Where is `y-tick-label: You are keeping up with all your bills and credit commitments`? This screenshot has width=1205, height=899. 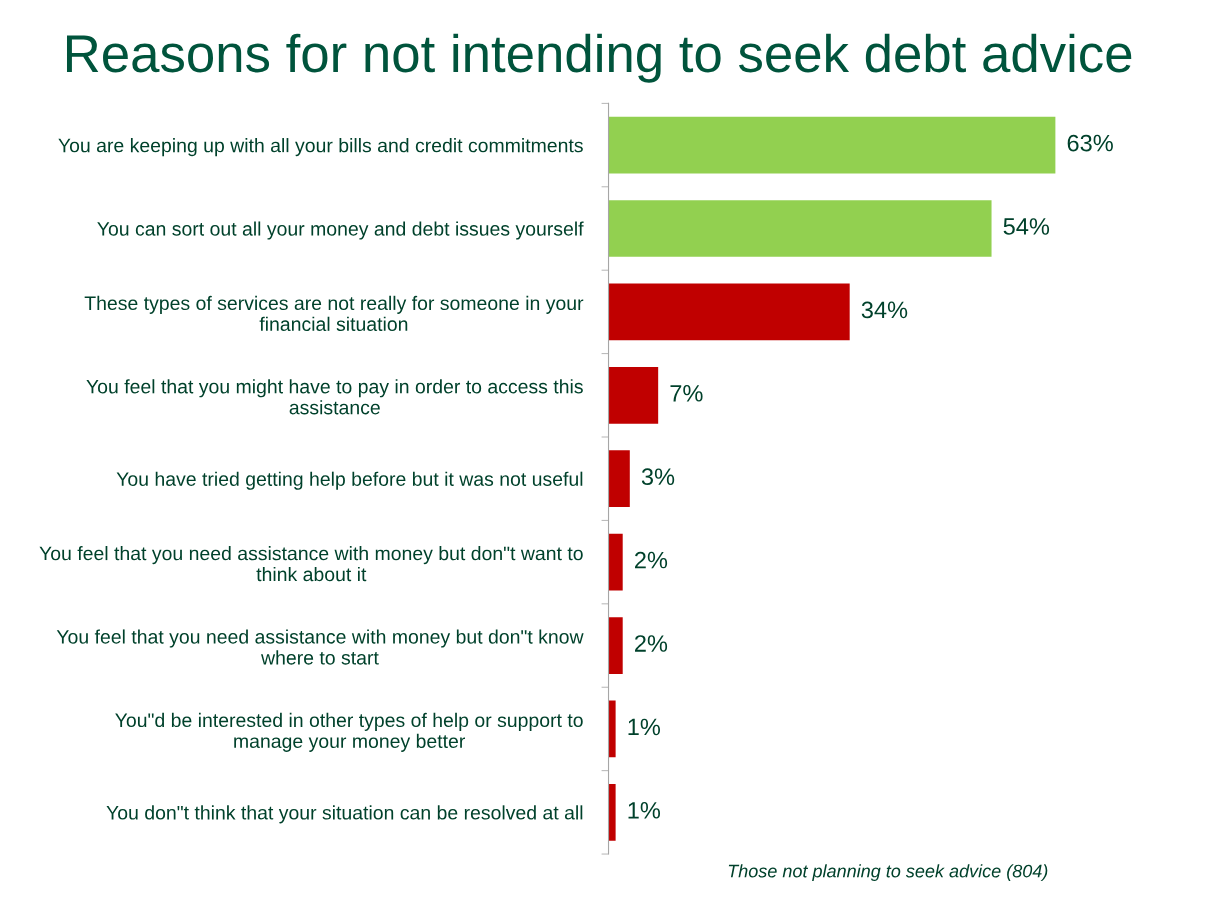
y-tick-label: You are keeping up with all your bills and credit commitments is located at coordinates (320, 147).